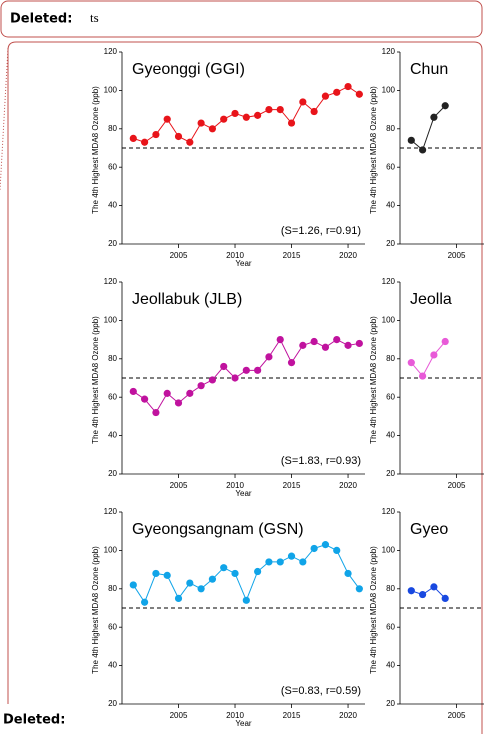  Describe the element at coordinates (41, 19) in the screenshot. I see `comment-label: Deleted:` at that location.